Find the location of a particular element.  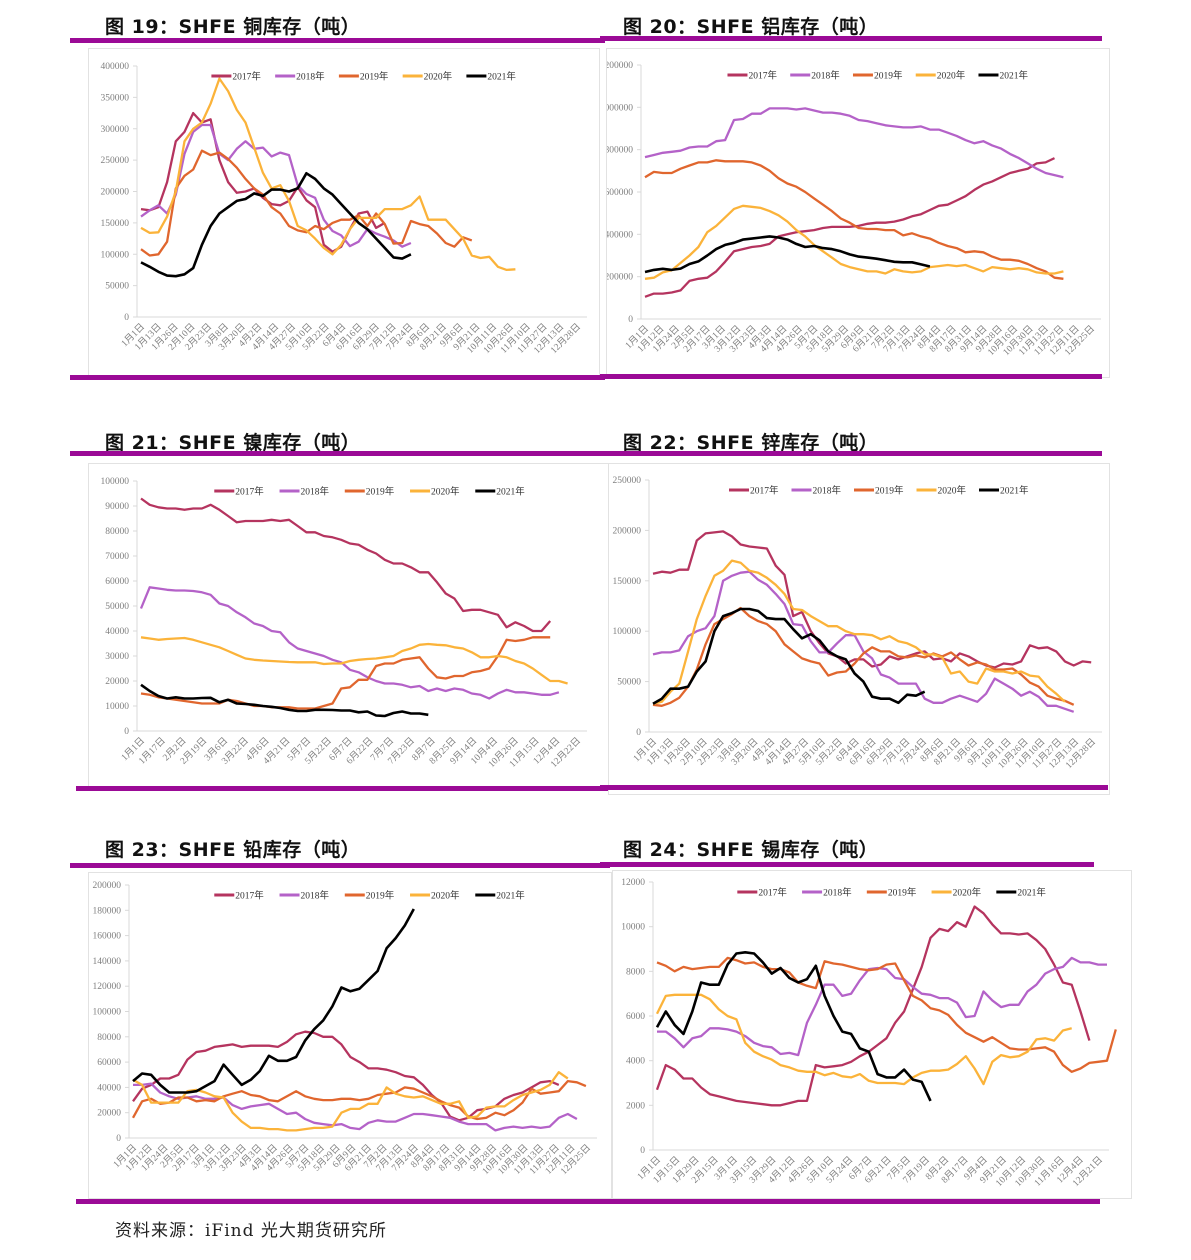

figure-19-title: 图 19：SHFE 铜库存（吨） is located at coordinates (233, 27).